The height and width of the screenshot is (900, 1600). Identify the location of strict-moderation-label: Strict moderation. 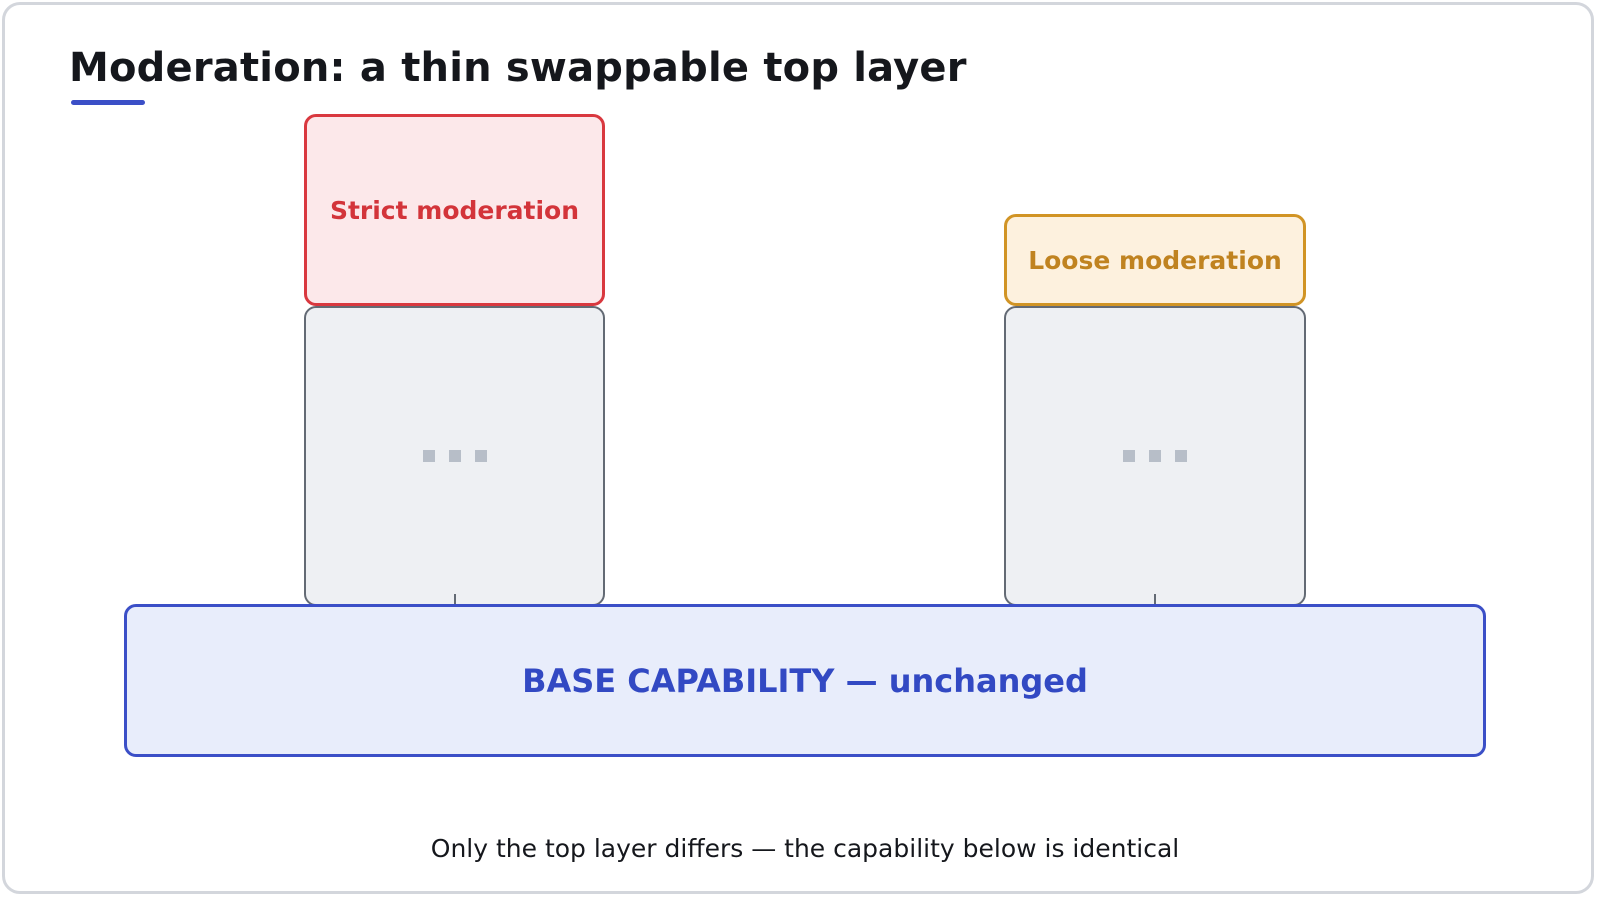
(454, 210).